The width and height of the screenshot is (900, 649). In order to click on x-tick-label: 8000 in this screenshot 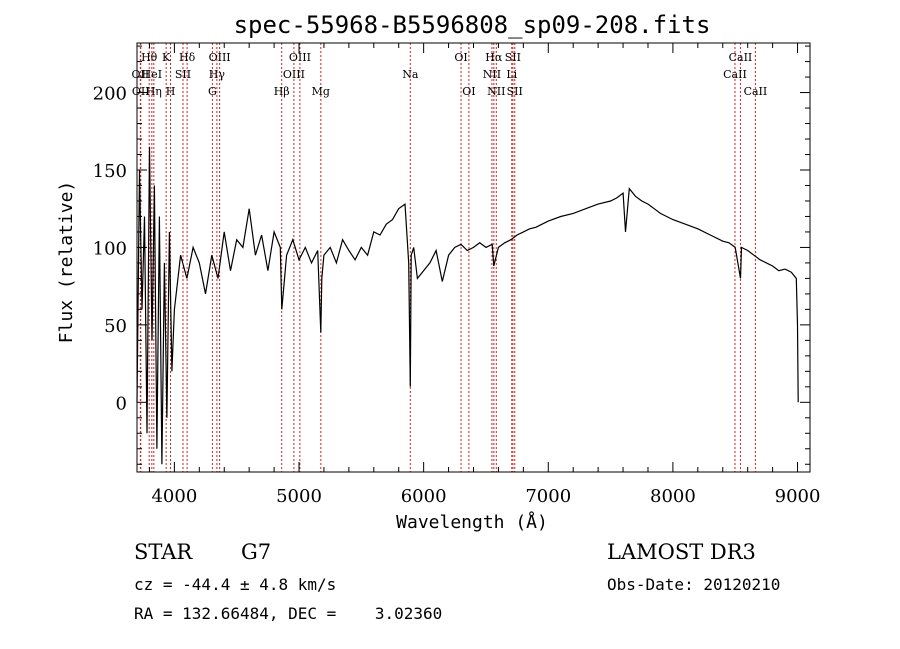, I will do `click(673, 496)`.